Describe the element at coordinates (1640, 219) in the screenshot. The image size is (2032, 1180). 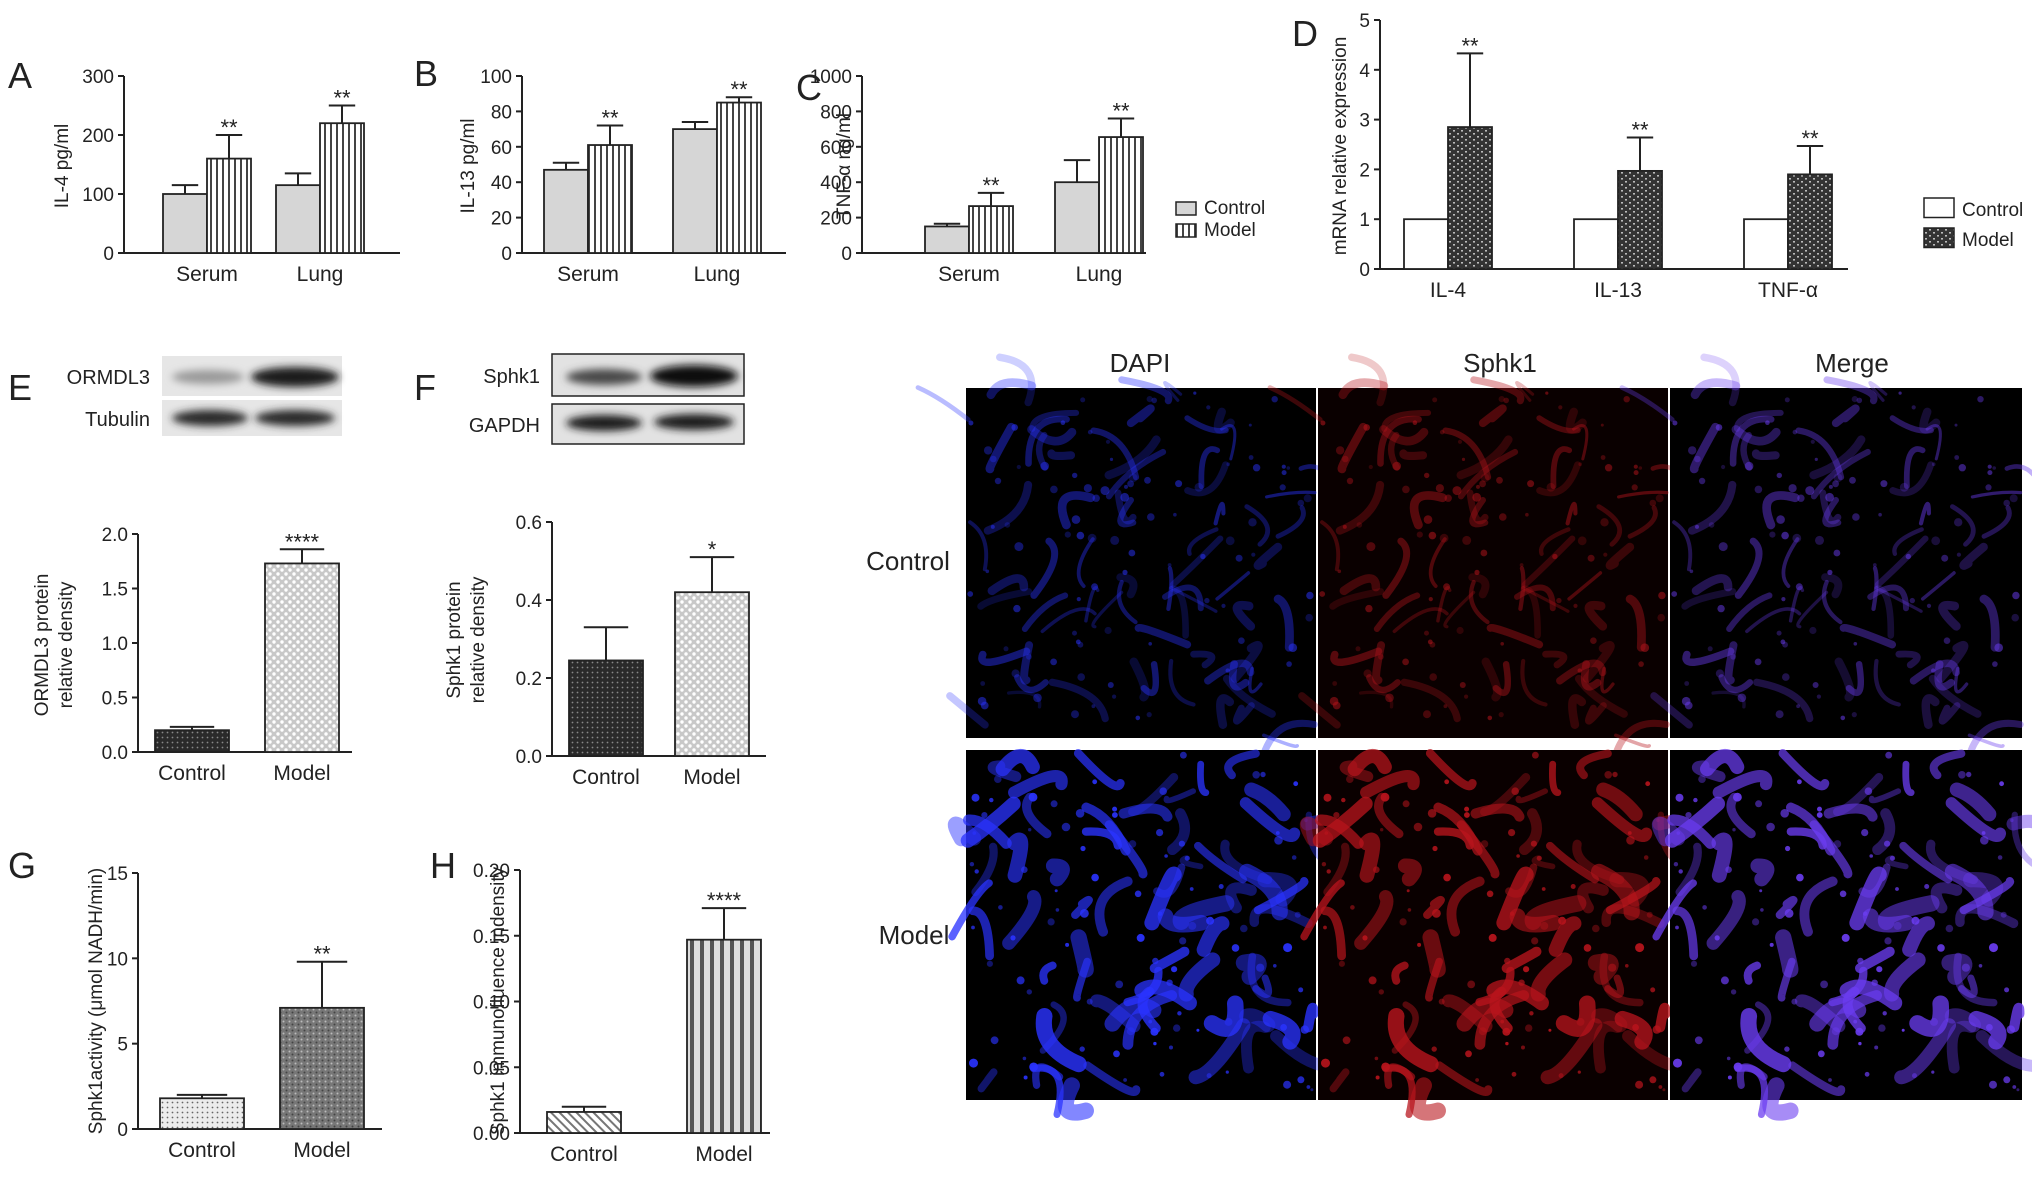
I see `bar-model` at that location.